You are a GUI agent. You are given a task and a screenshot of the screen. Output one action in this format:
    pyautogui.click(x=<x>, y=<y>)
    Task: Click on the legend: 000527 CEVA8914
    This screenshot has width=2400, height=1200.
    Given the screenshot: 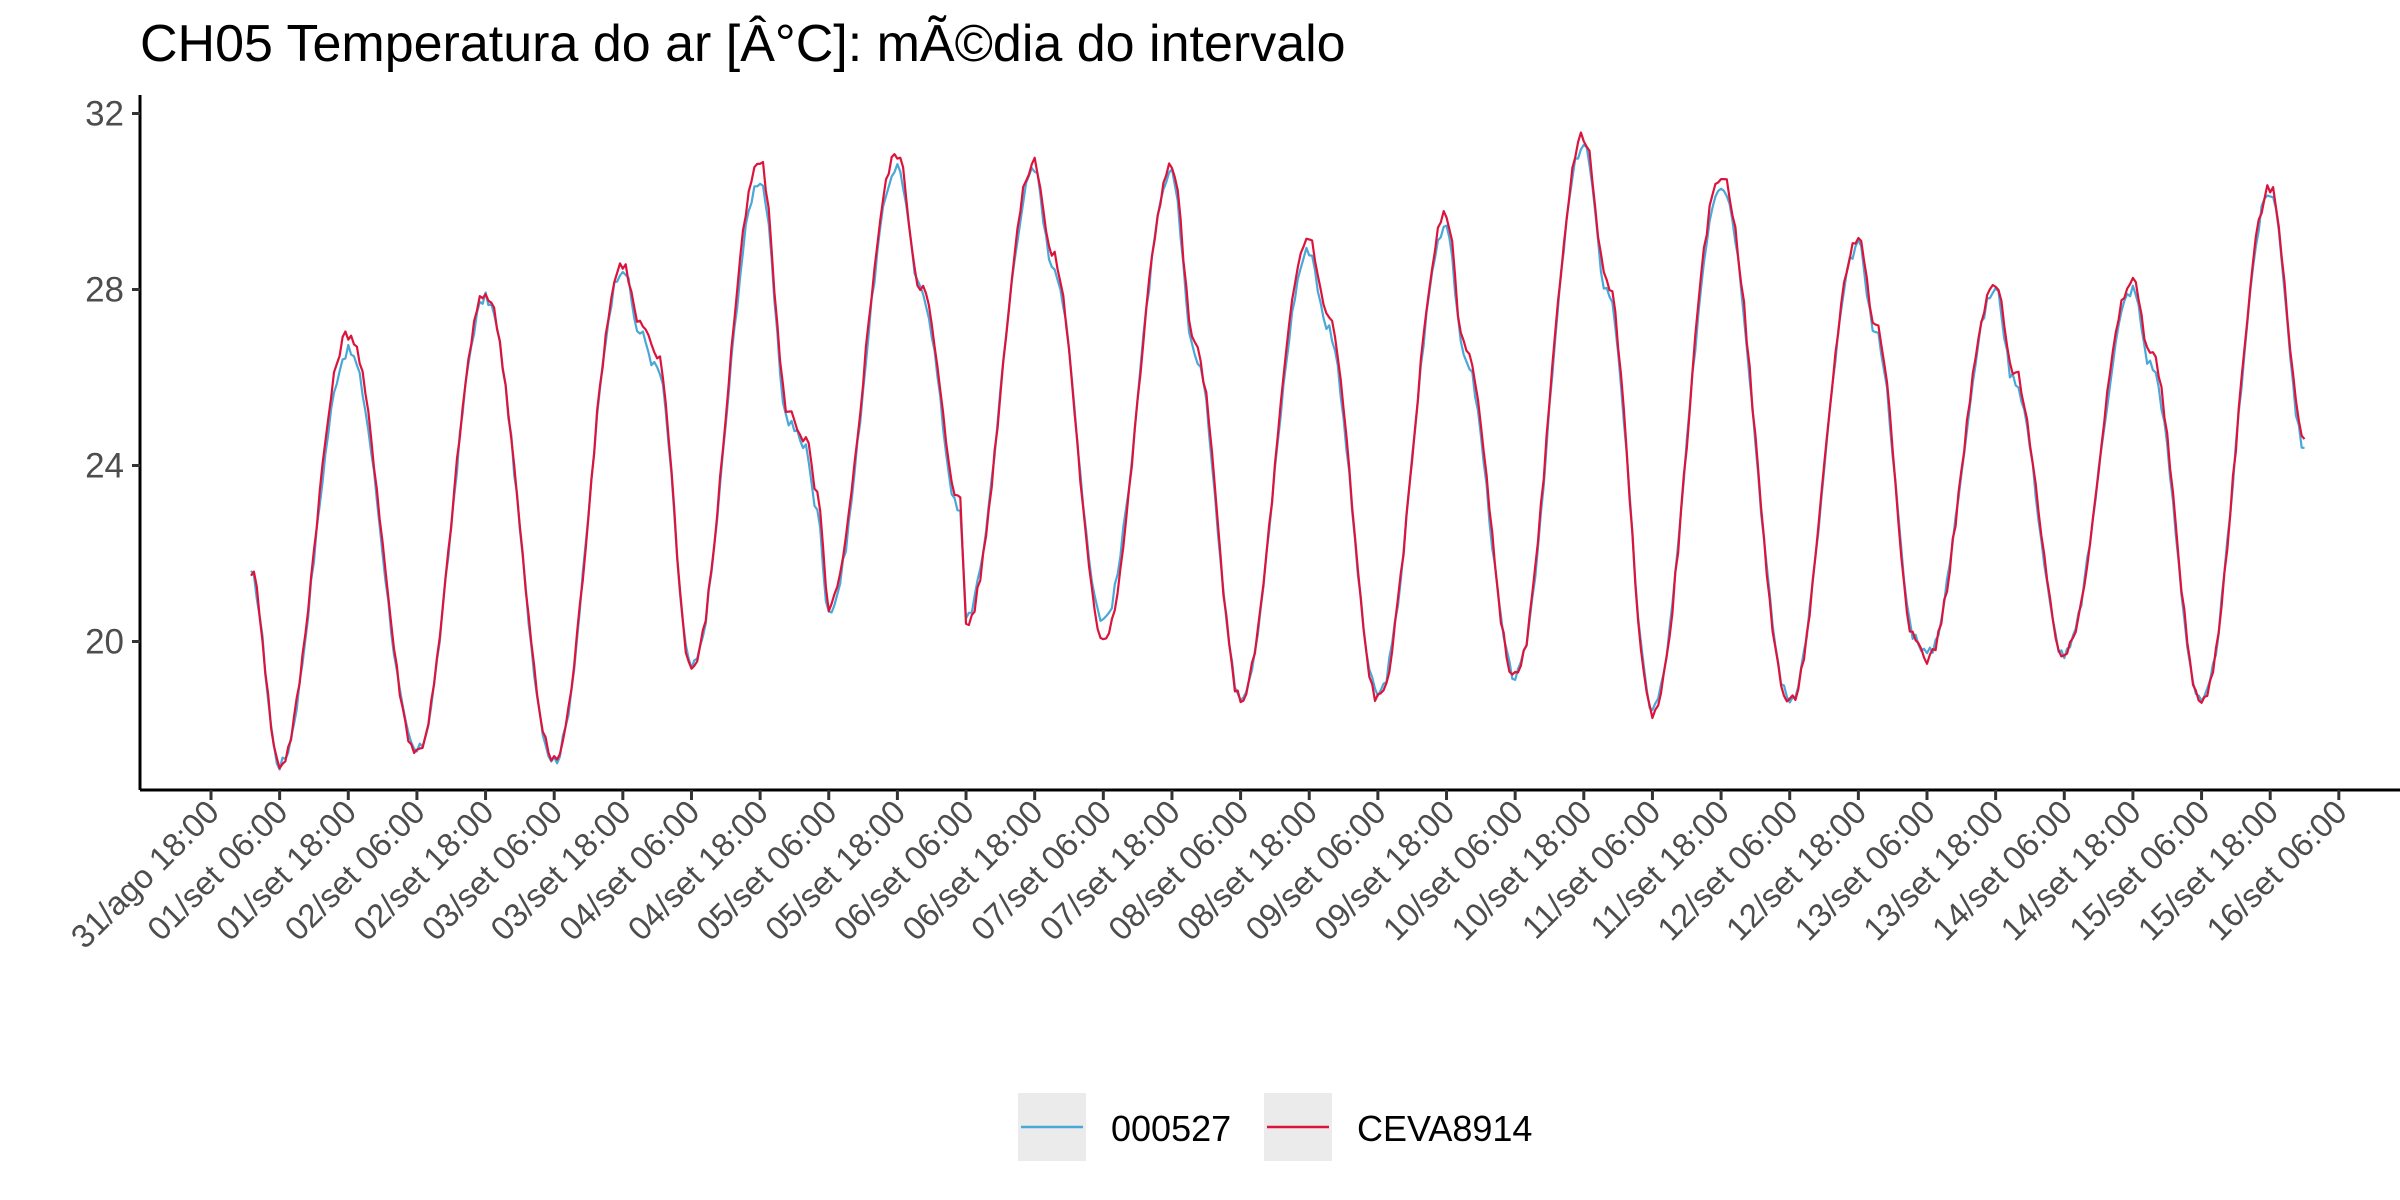 What is the action you would take?
    pyautogui.click(x=1275, y=1127)
    